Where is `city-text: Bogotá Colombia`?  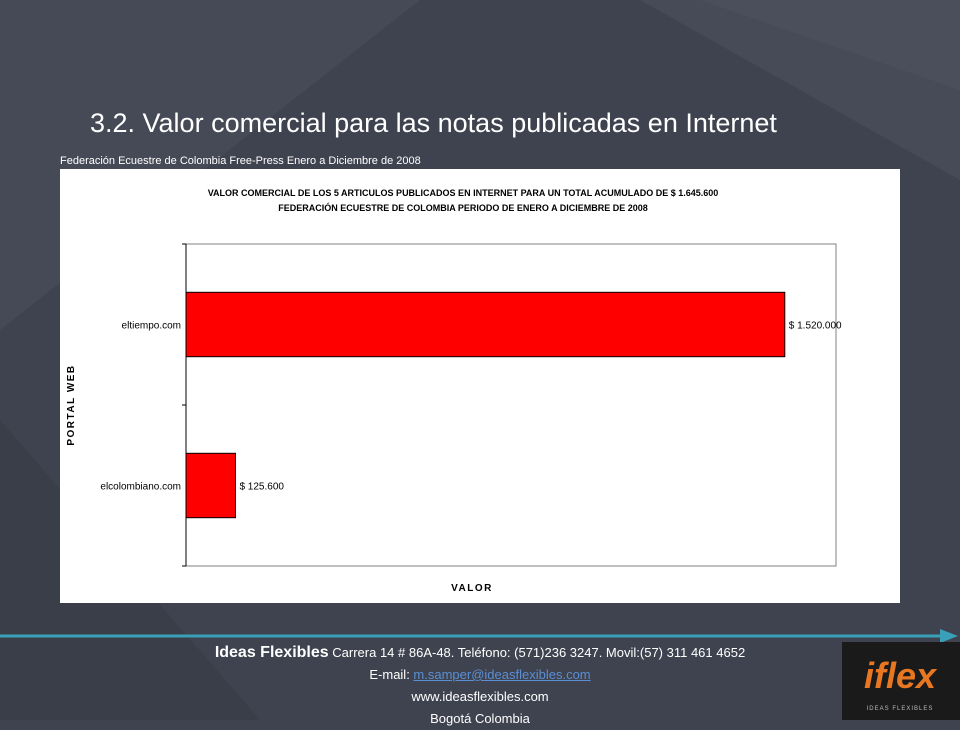
city-text: Bogotá Colombia is located at coordinates (480, 718).